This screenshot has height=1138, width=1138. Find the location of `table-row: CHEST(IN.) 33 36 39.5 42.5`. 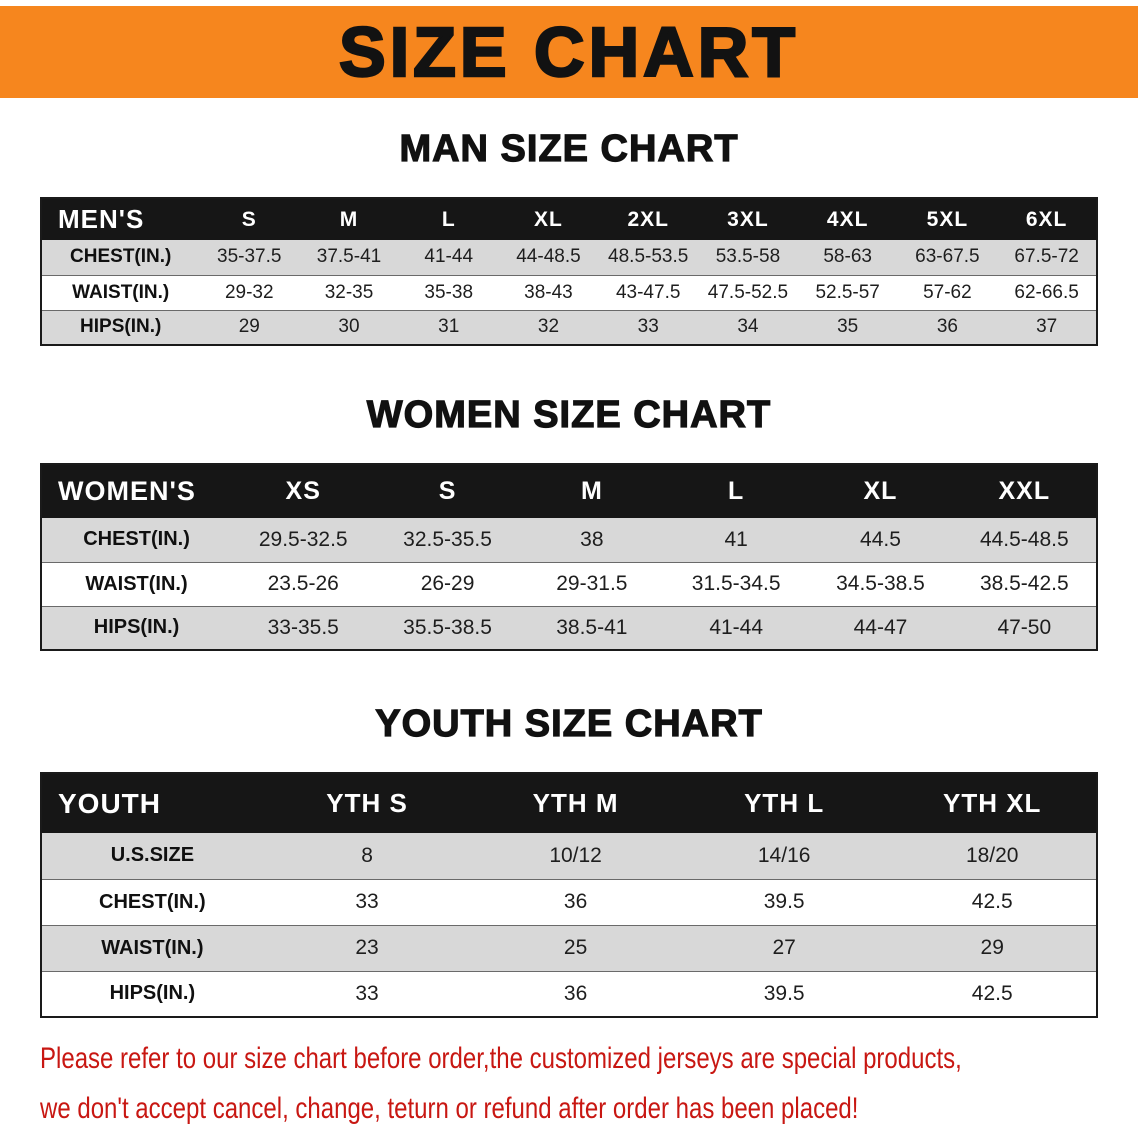

table-row: CHEST(IN.) 33 36 39.5 42.5 is located at coordinates (569, 901).